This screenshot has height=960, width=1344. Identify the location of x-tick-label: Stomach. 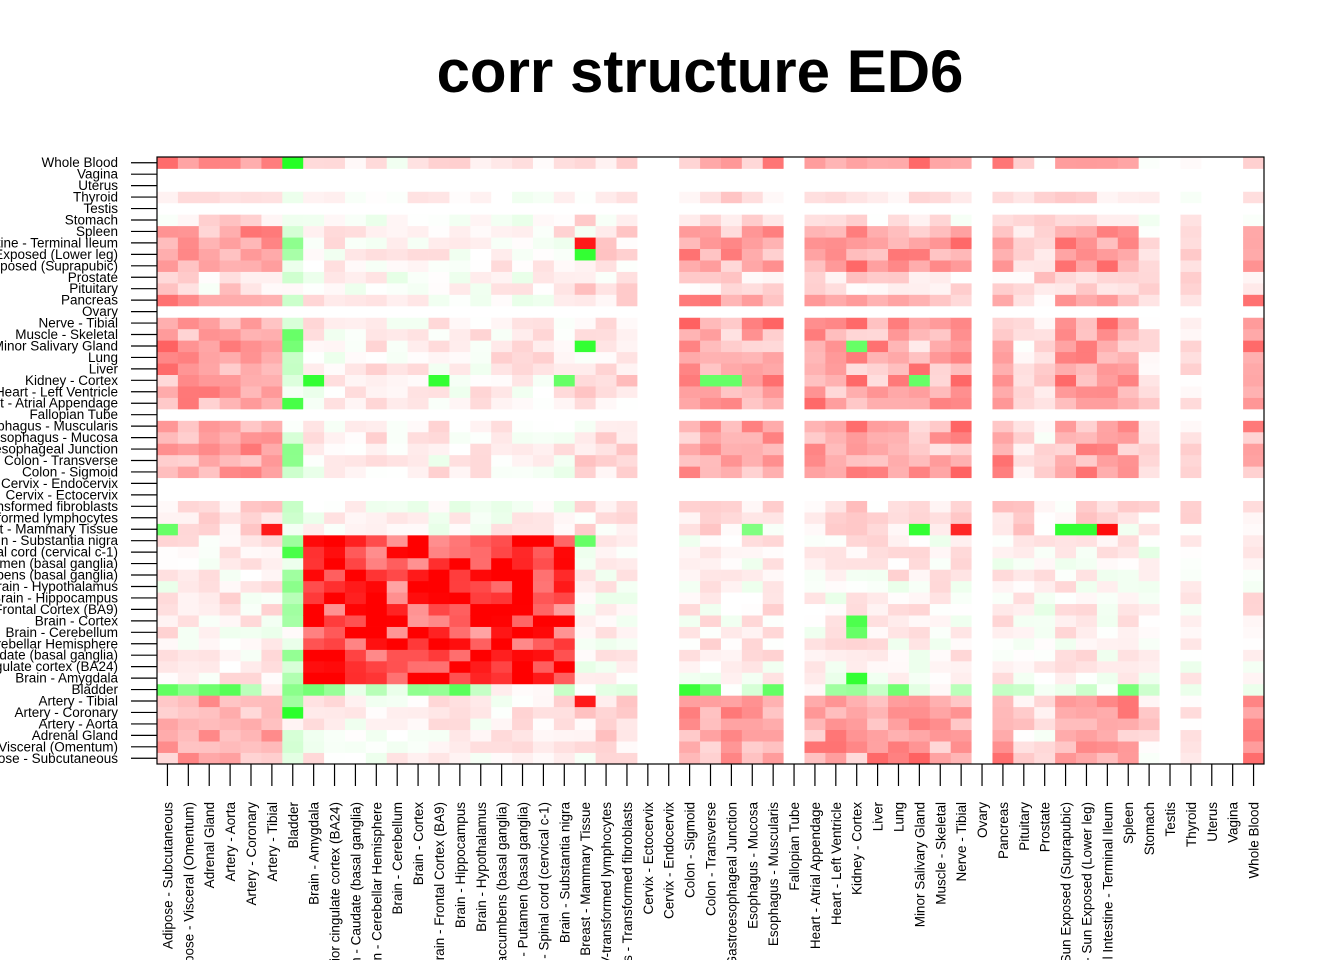
(1149, 828).